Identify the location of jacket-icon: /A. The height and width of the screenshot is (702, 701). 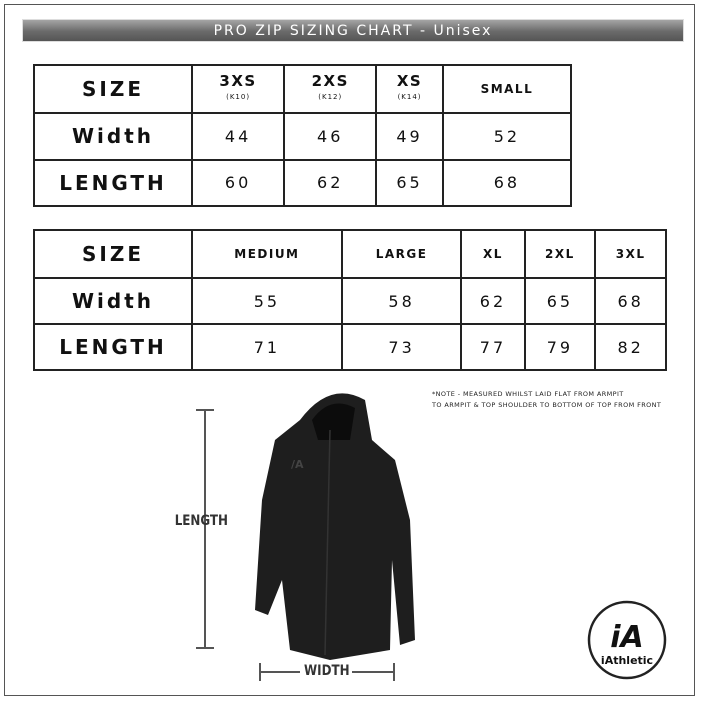
(335, 526).